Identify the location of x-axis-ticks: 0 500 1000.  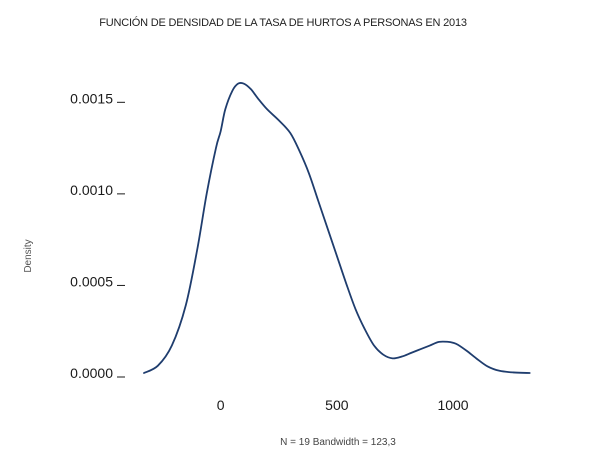
(343, 405).